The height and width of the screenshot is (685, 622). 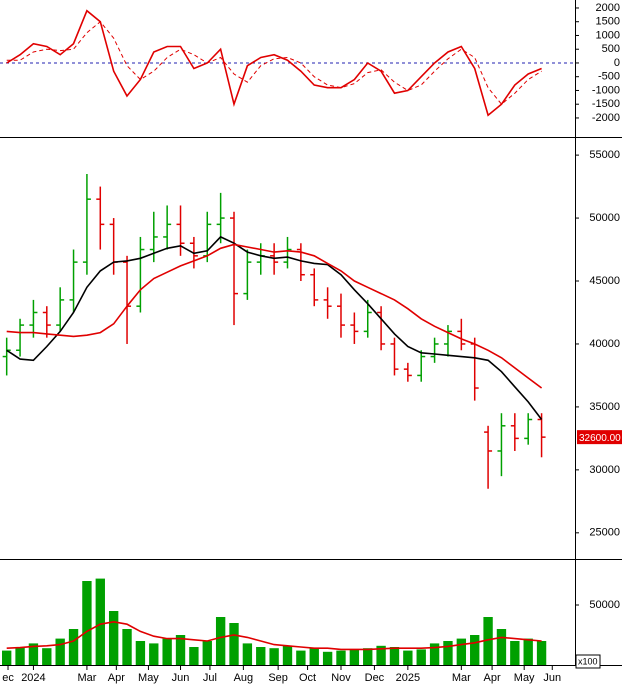 What do you see at coordinates (604, 533) in the screenshot?
I see `y-tick-label: 25000` at bounding box center [604, 533].